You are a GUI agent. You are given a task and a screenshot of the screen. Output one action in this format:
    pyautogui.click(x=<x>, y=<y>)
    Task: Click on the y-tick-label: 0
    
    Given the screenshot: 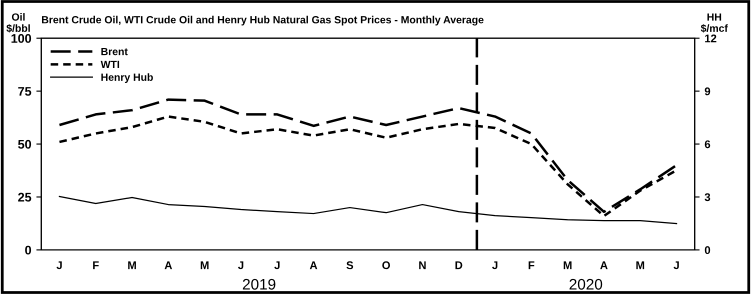 What is the action you would take?
    pyautogui.click(x=28, y=250)
    